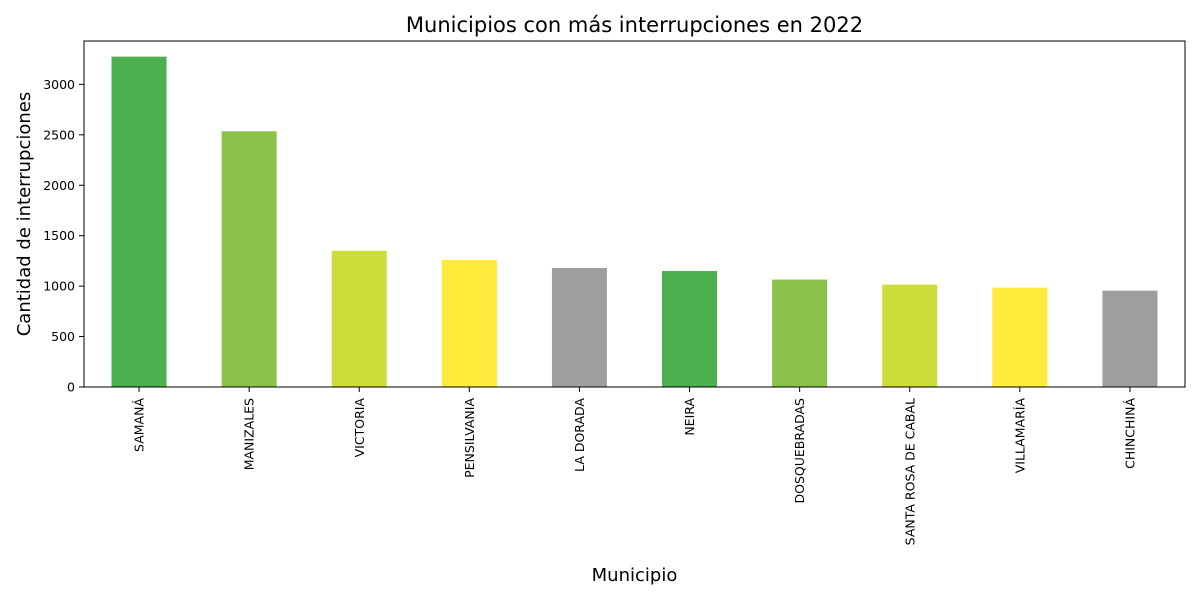  Describe the element at coordinates (59, 134) in the screenshot. I see `y-tick-label: 2500` at that location.